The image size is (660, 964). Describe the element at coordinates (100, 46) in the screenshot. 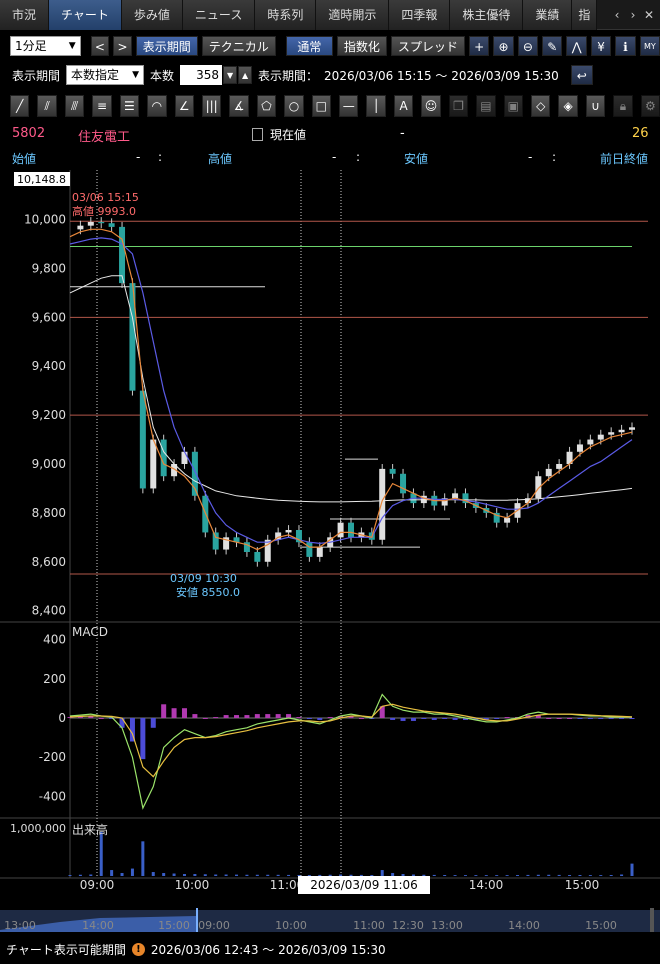

I see `prev-button: <` at that location.